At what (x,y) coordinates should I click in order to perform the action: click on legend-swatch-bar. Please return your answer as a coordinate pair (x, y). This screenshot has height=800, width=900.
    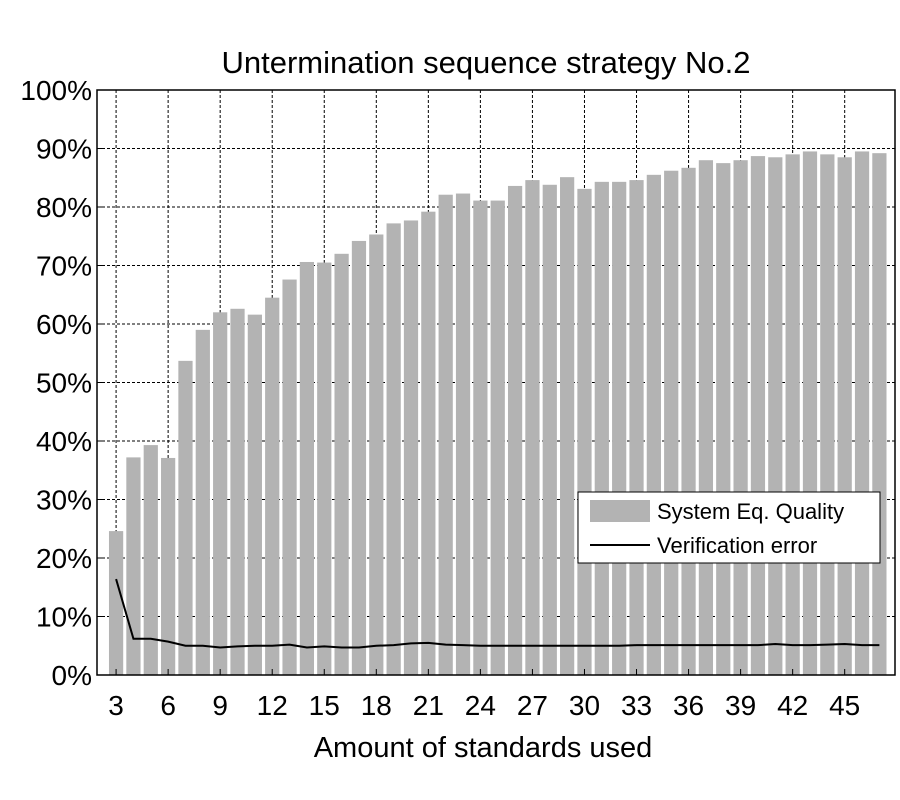
    Looking at the image, I should click on (620, 511).